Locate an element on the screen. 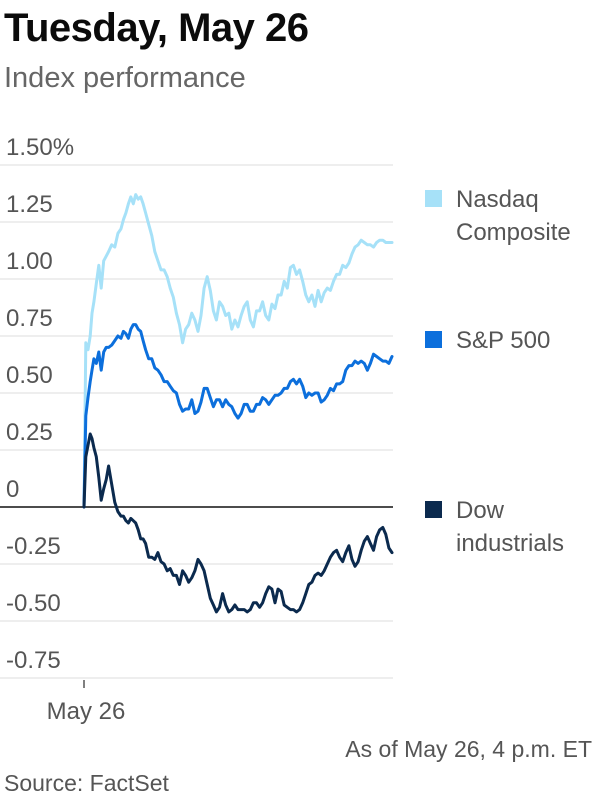 The height and width of the screenshot is (800, 600). legend-label: Composite is located at coordinates (513, 232).